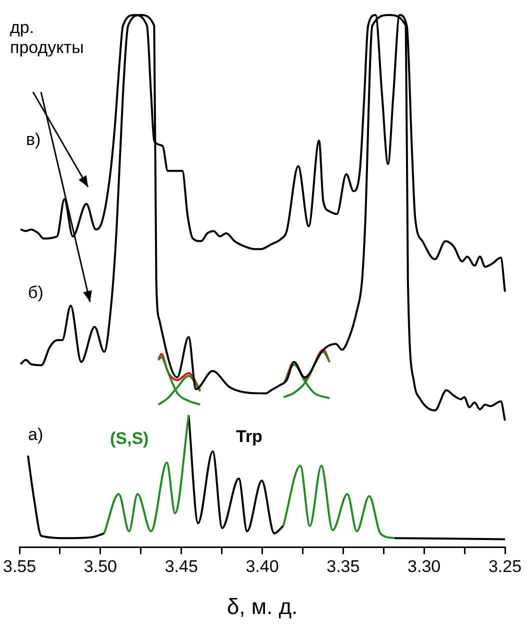 This screenshot has width=529, height=633. I want to click on annotation: б), so click(36, 293).